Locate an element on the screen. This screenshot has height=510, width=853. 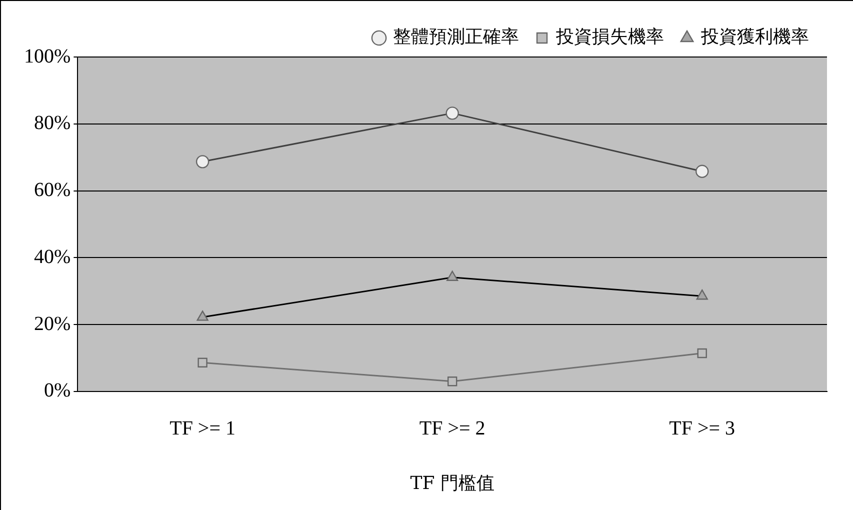
legend-label: 整體預測正確率 is located at coordinates (456, 37).